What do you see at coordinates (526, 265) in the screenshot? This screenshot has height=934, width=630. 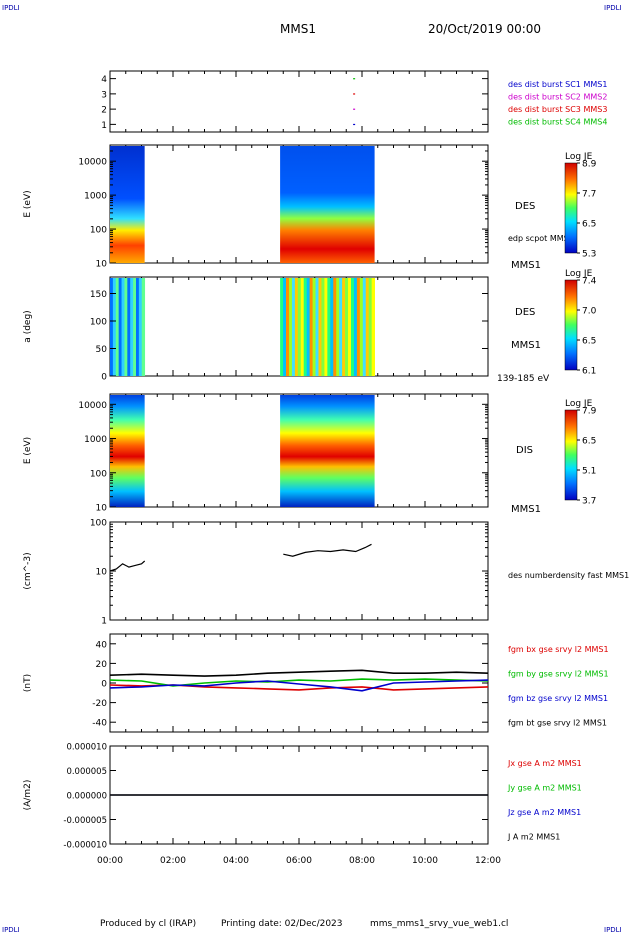 I see `des-energy-sub: MMS1` at bounding box center [526, 265].